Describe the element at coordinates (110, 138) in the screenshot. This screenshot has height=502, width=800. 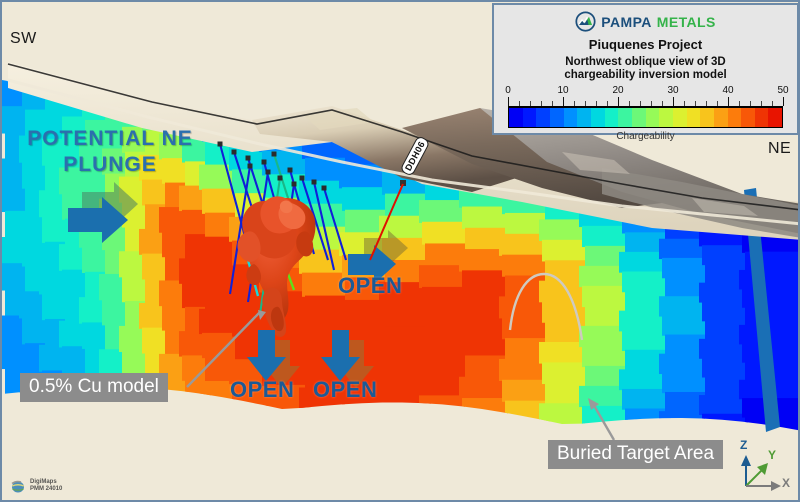
I see `plunge-label-line1: POTENTIAL NE` at that location.